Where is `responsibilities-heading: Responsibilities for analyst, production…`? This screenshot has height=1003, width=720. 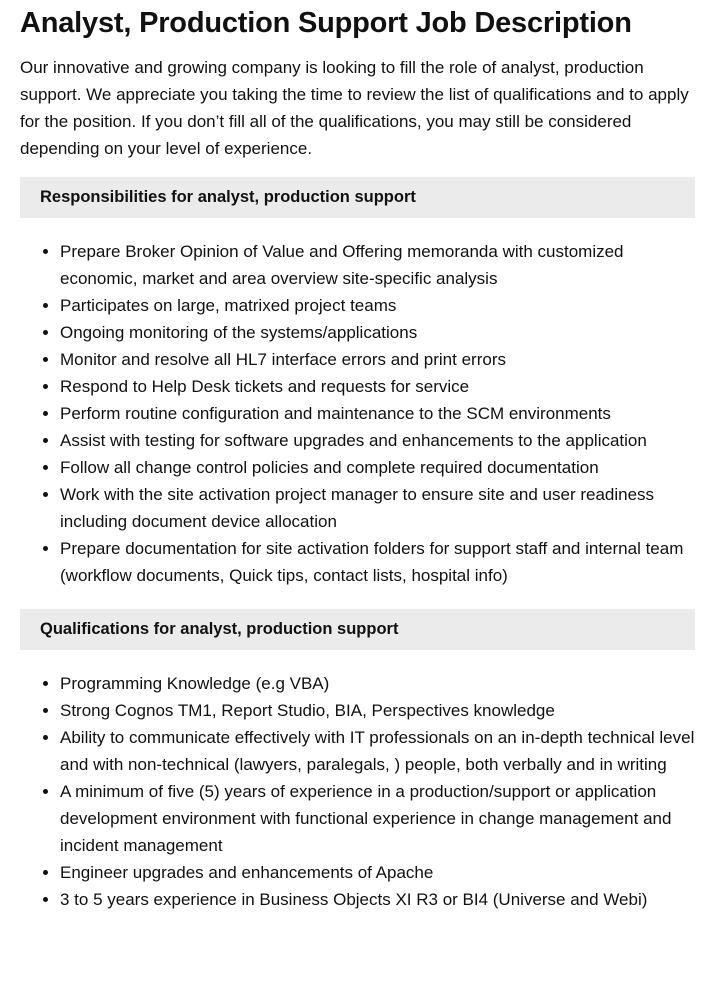
responsibilities-heading: Responsibilities for analyst, production… is located at coordinates (357, 197).